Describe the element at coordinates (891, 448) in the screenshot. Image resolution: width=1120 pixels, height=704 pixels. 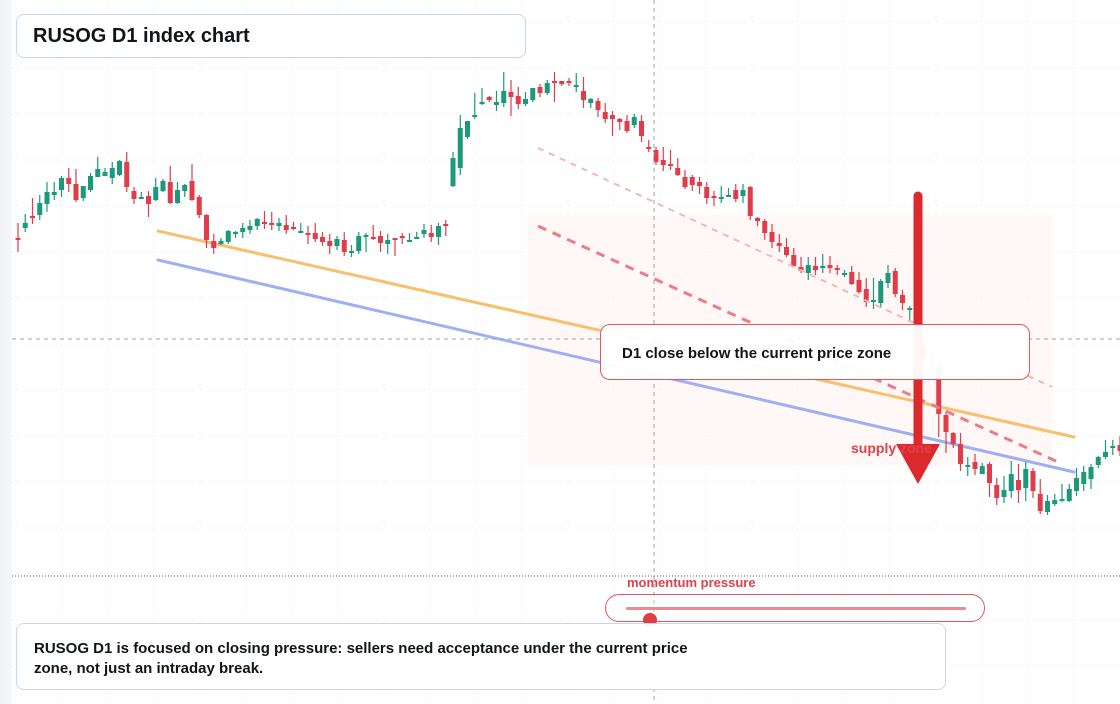
I see `supply-zone-label: supply zone` at that location.